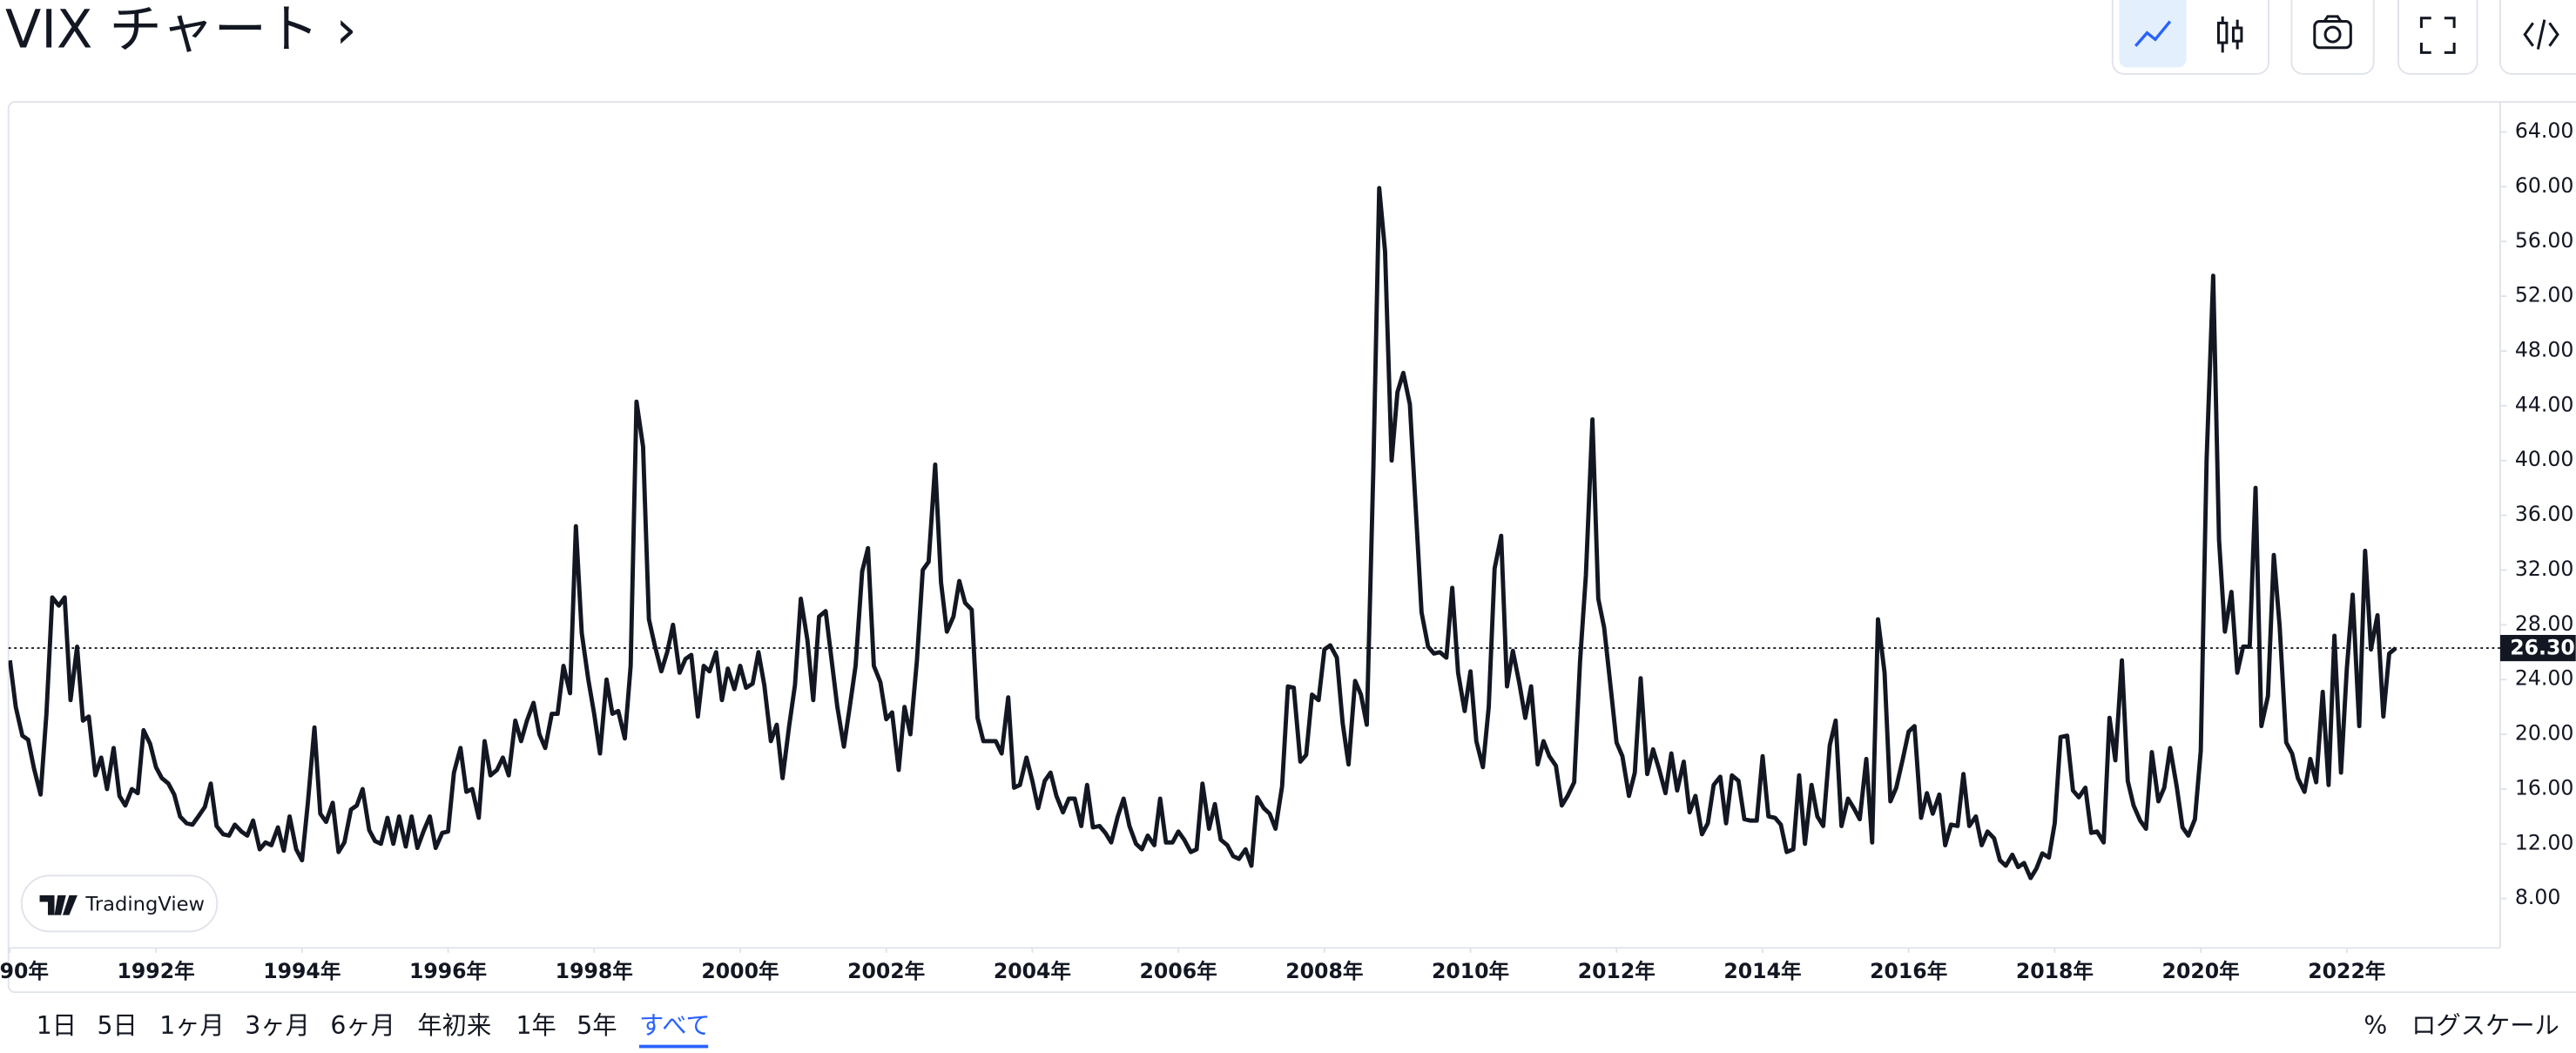 This screenshot has height=1053, width=2576. I want to click on x-tick-label: 2020年, so click(2201, 971).